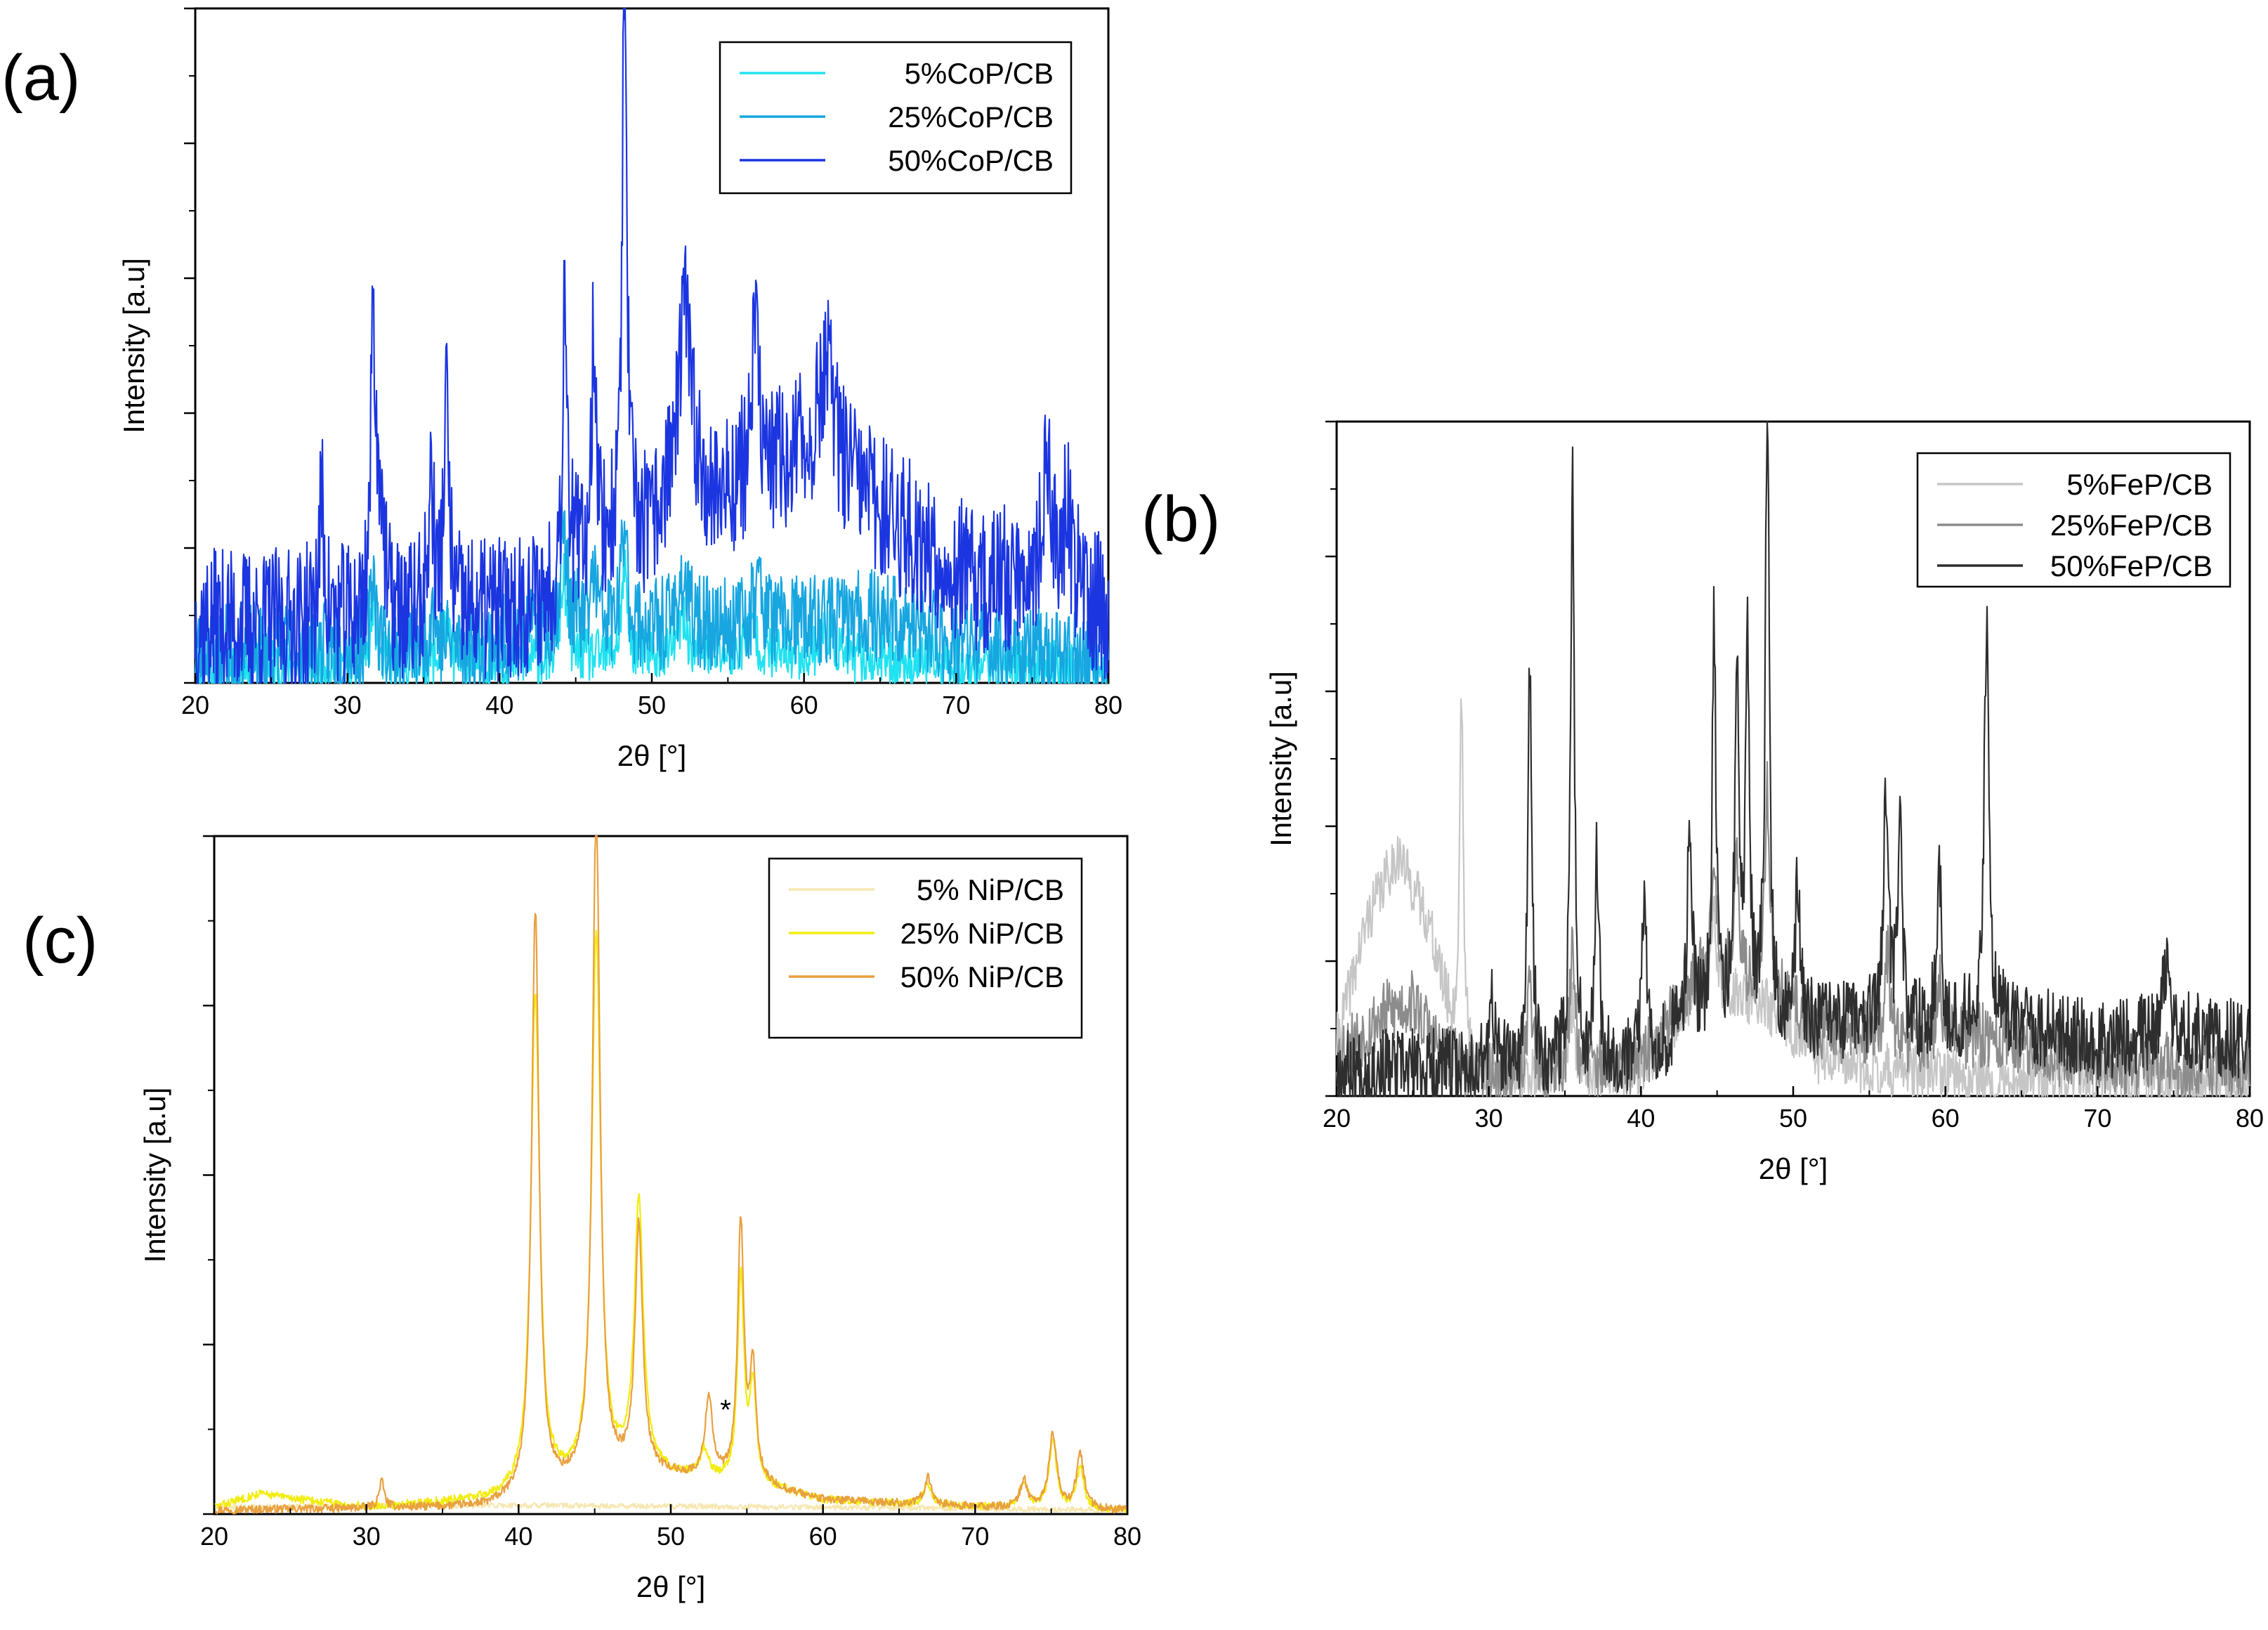 Image resolution: width=2268 pixels, height=1630 pixels. I want to click on panel-a-tag: (a), so click(40, 78).